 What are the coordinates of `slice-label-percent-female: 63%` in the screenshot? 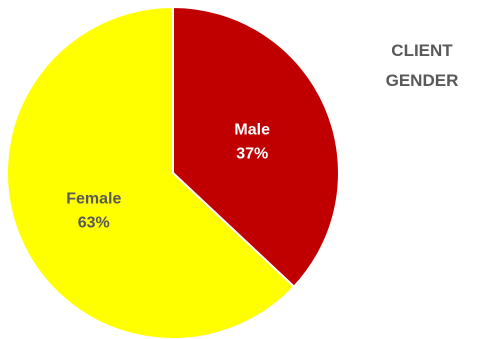 It's located at (94, 222).